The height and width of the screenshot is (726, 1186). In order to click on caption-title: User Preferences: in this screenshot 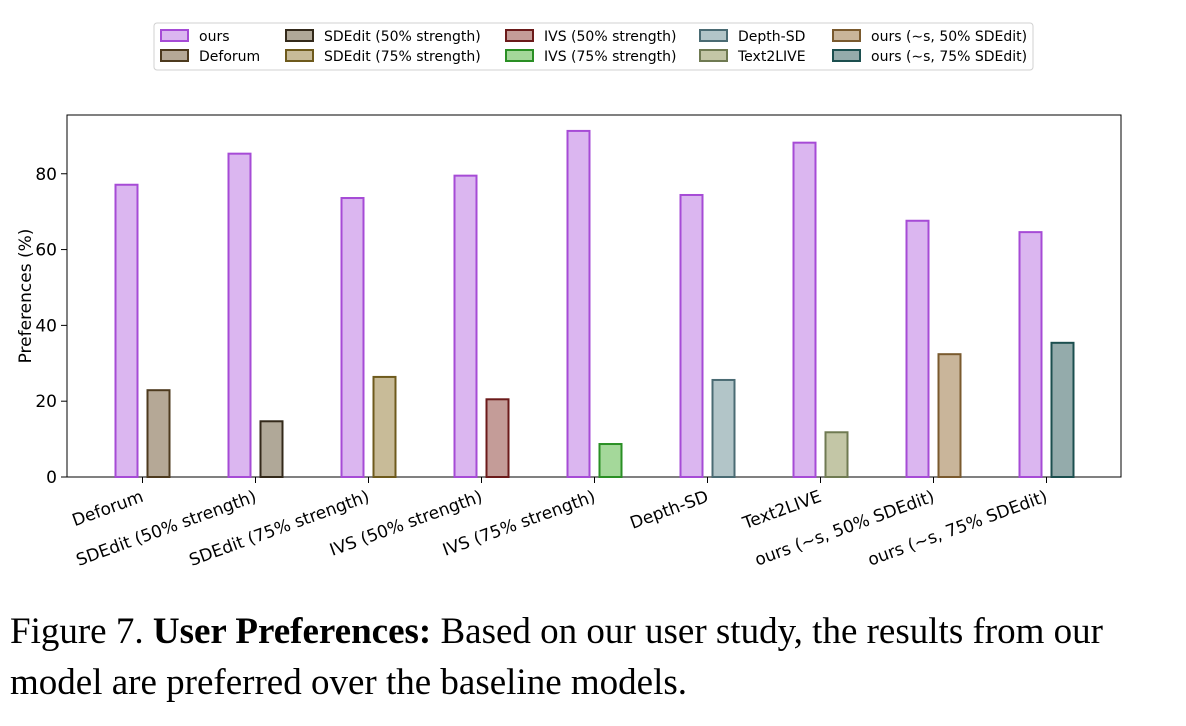, I will do `click(292, 631)`.